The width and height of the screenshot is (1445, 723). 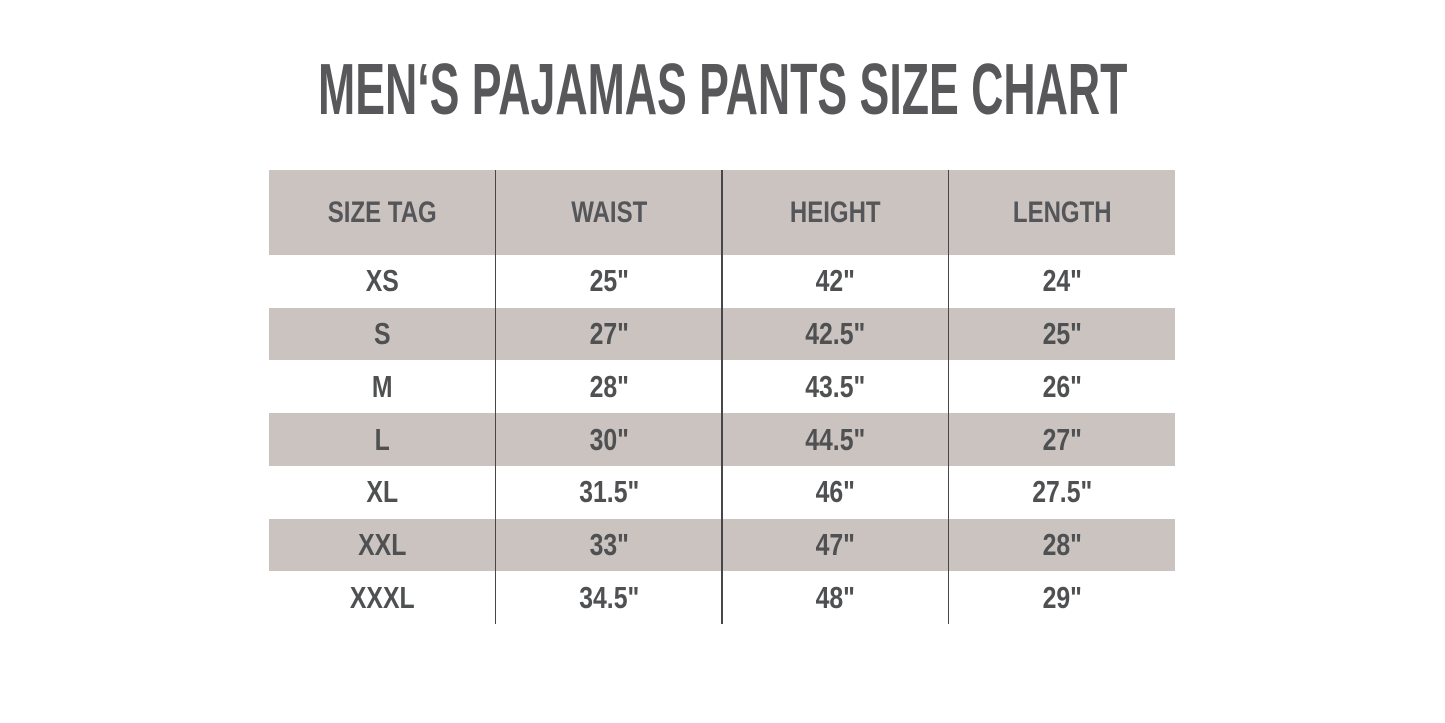 I want to click on column-header-height: HEIGHT, so click(x=835, y=212).